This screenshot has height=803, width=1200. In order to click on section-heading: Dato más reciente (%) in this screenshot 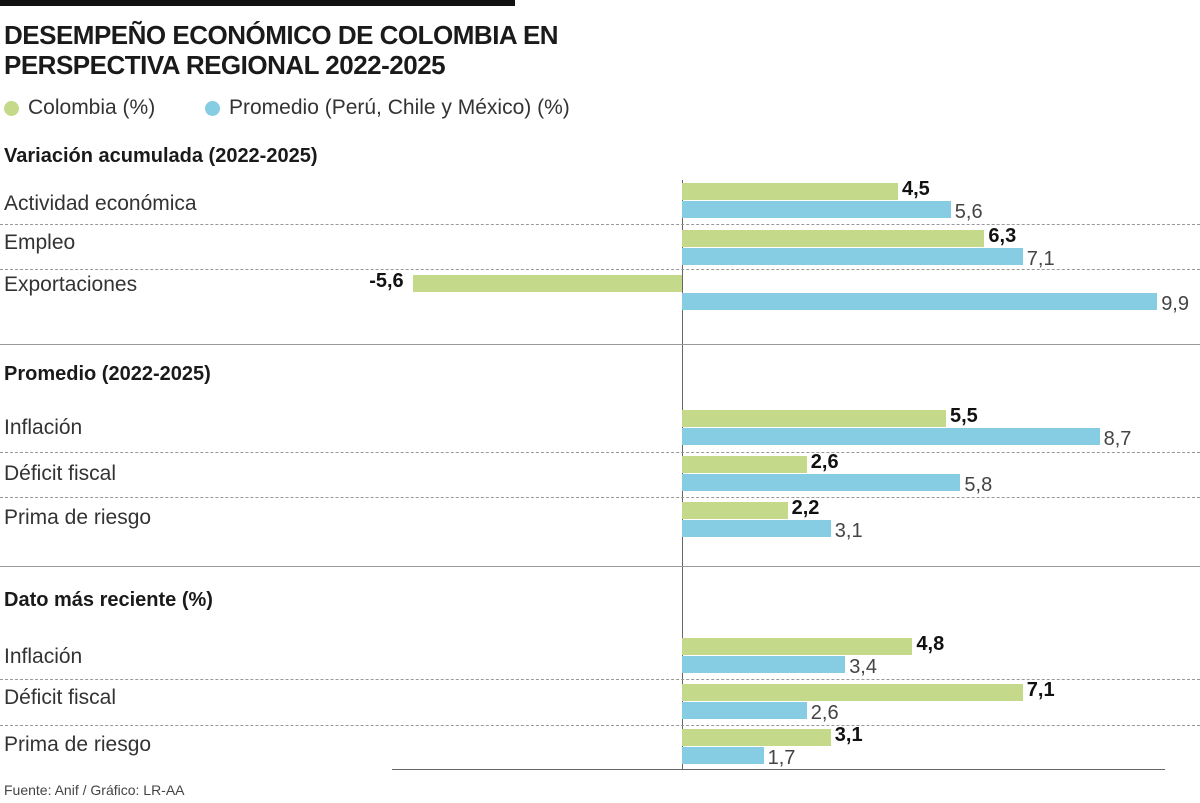, I will do `click(108, 600)`.